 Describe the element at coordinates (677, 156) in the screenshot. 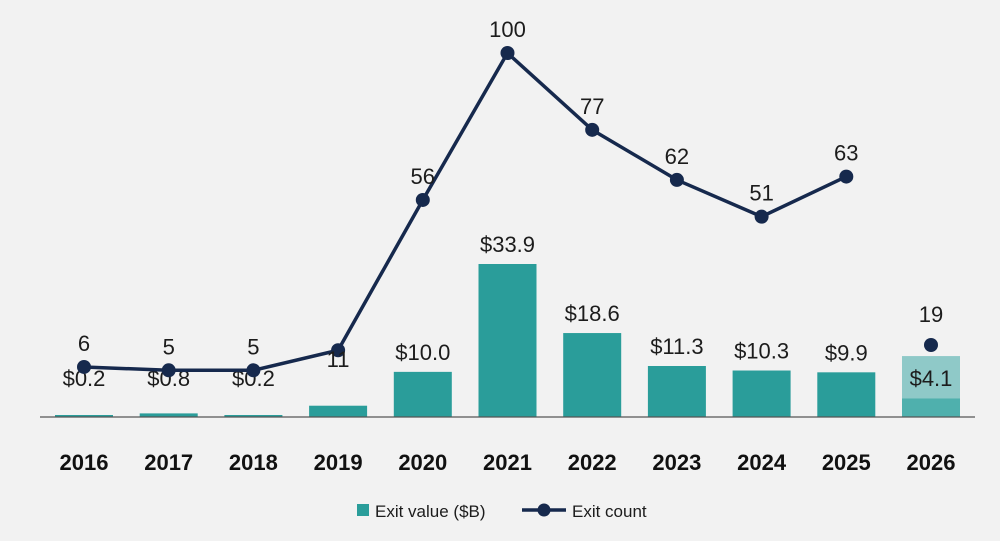

I see `exit-count-label-2023: 62` at that location.